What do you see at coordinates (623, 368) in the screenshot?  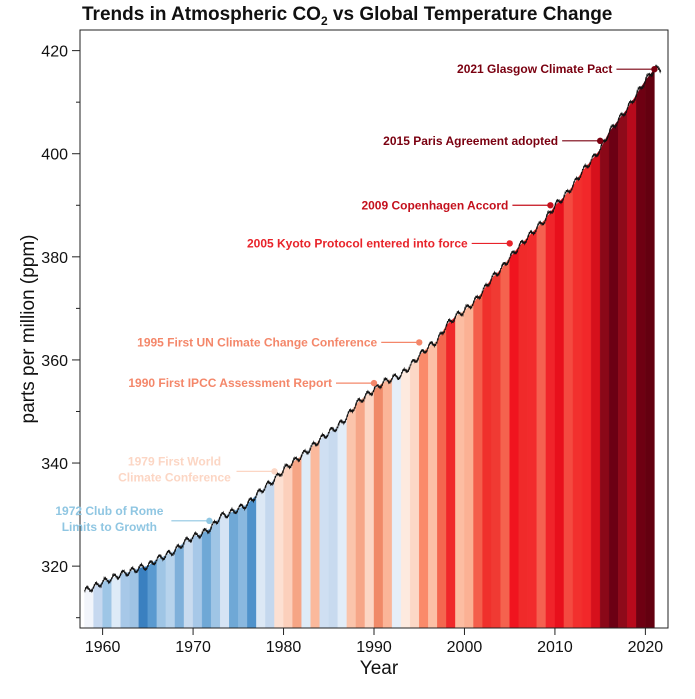 I see `stripe-2017` at bounding box center [623, 368].